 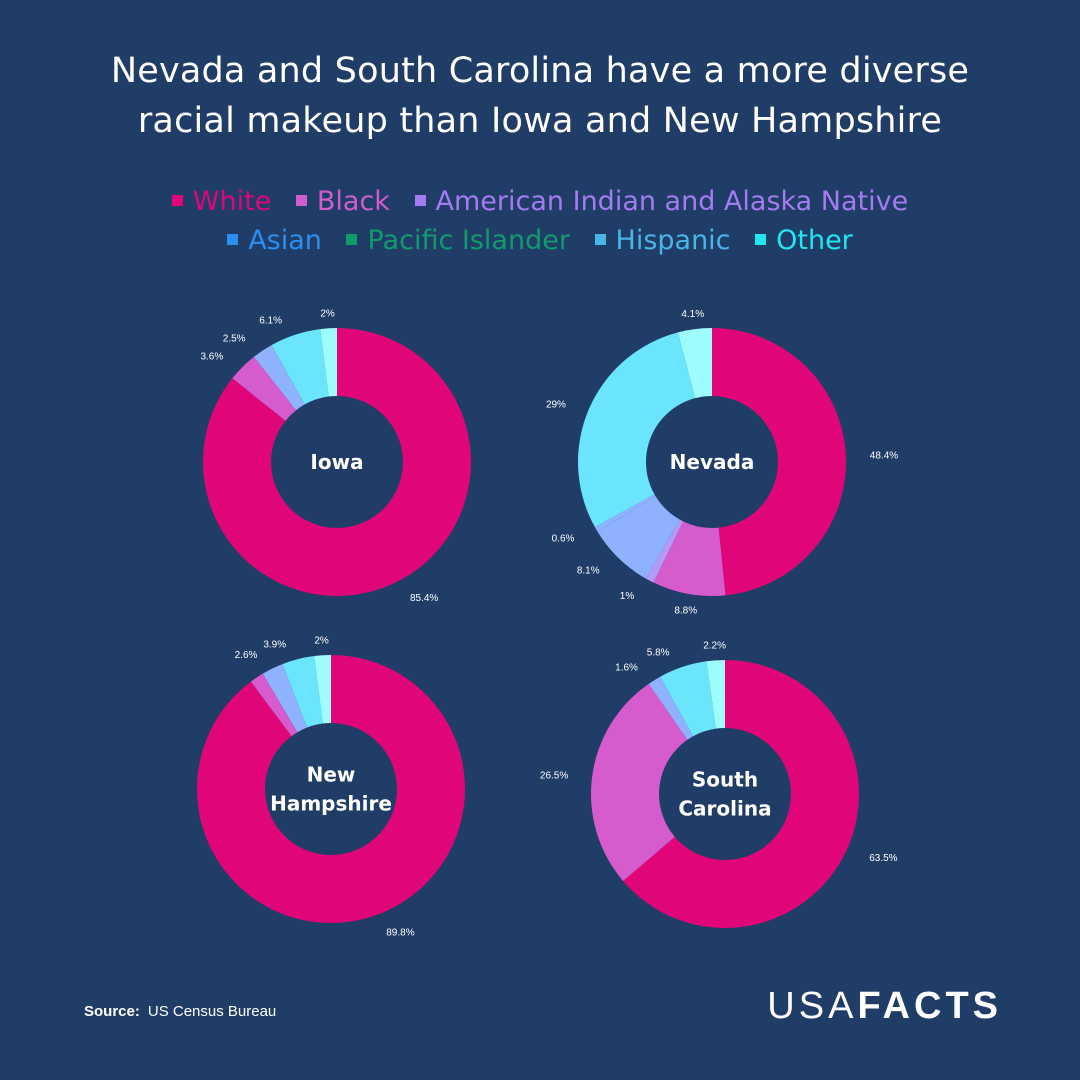 What do you see at coordinates (424, 598) in the screenshot?
I see `data-label-white: 85.4%` at bounding box center [424, 598].